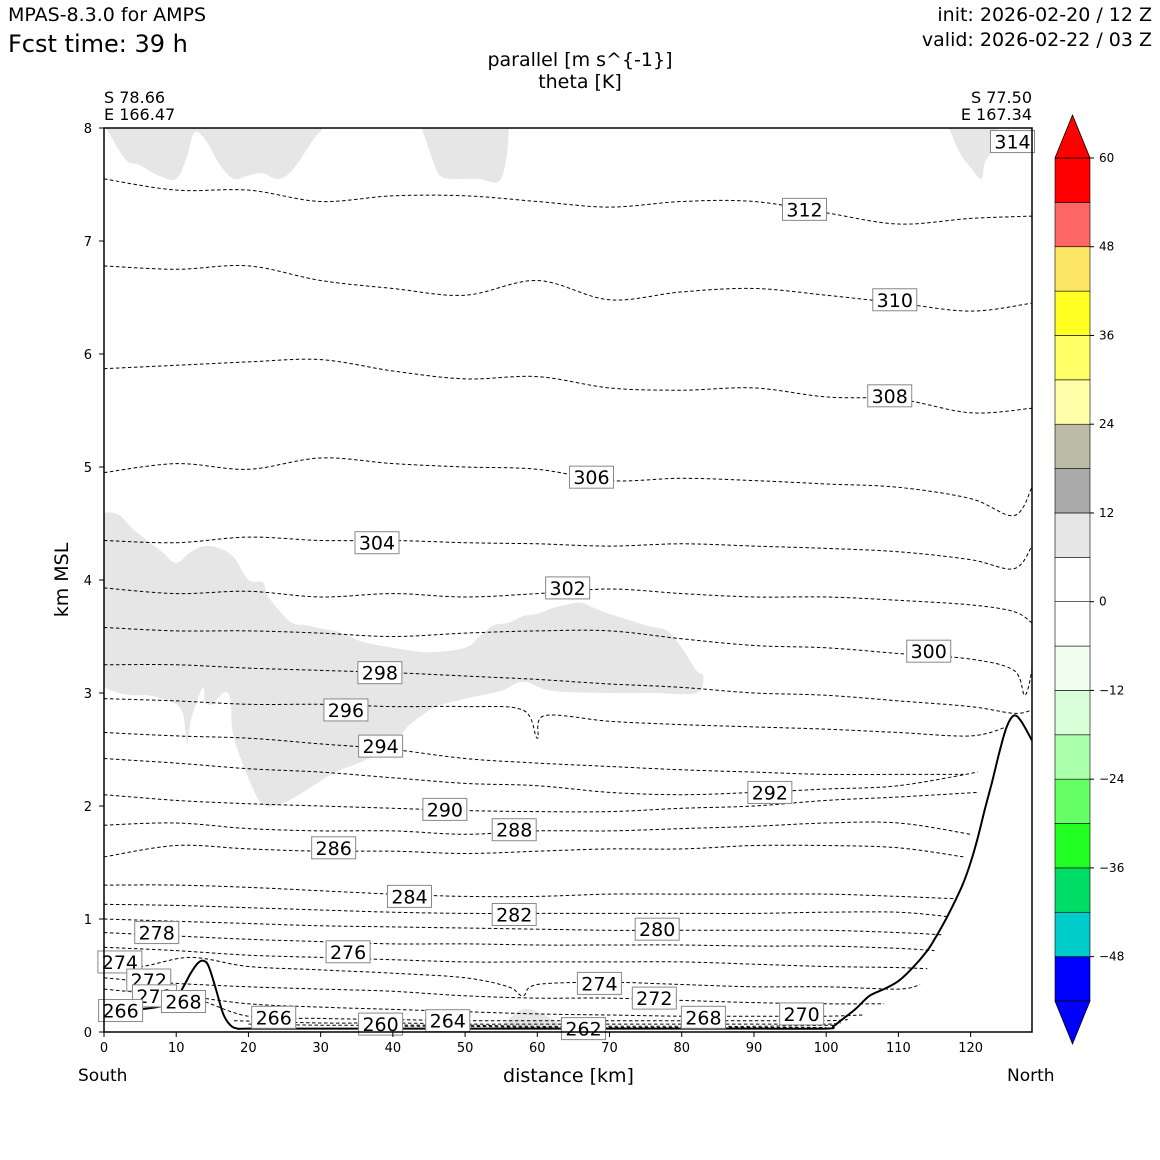  Describe the element at coordinates (104, 1048) in the screenshot. I see `x-tick-label: 0` at that location.